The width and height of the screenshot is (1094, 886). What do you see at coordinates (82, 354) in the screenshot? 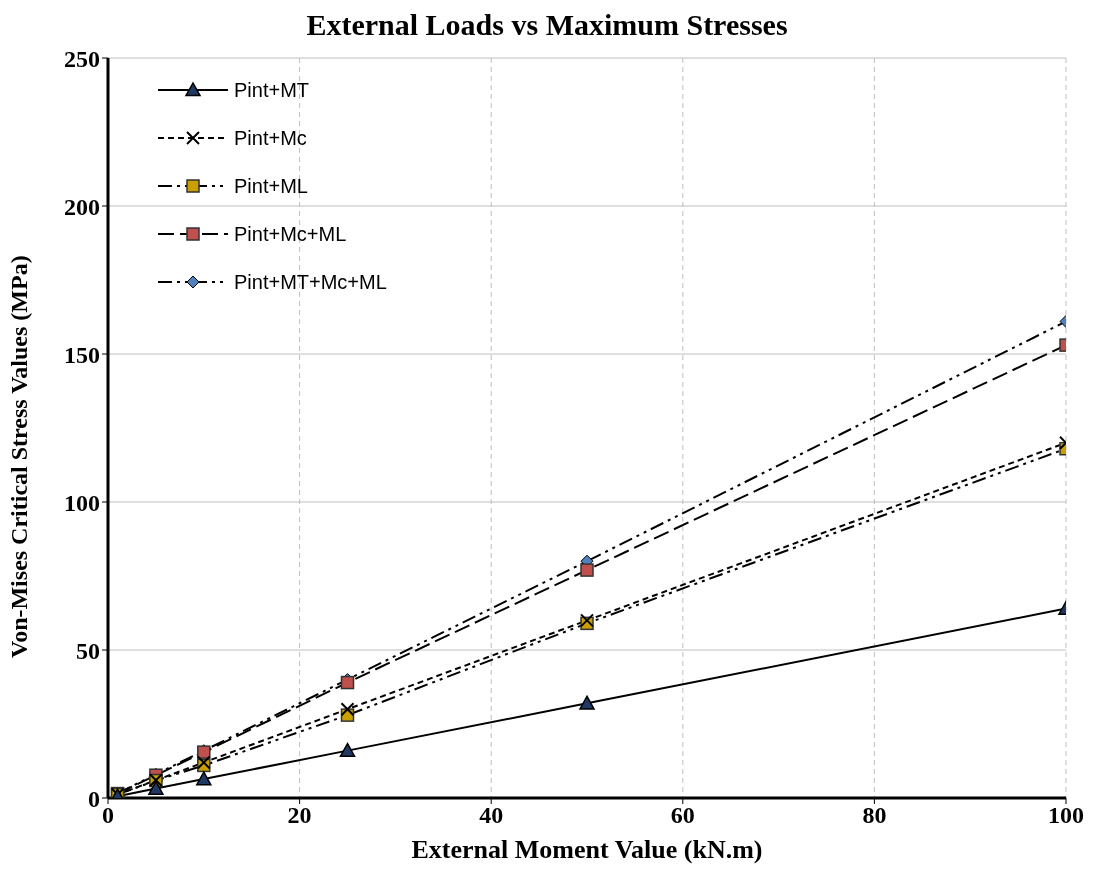
I see `y-tick-label: 150` at bounding box center [82, 354].